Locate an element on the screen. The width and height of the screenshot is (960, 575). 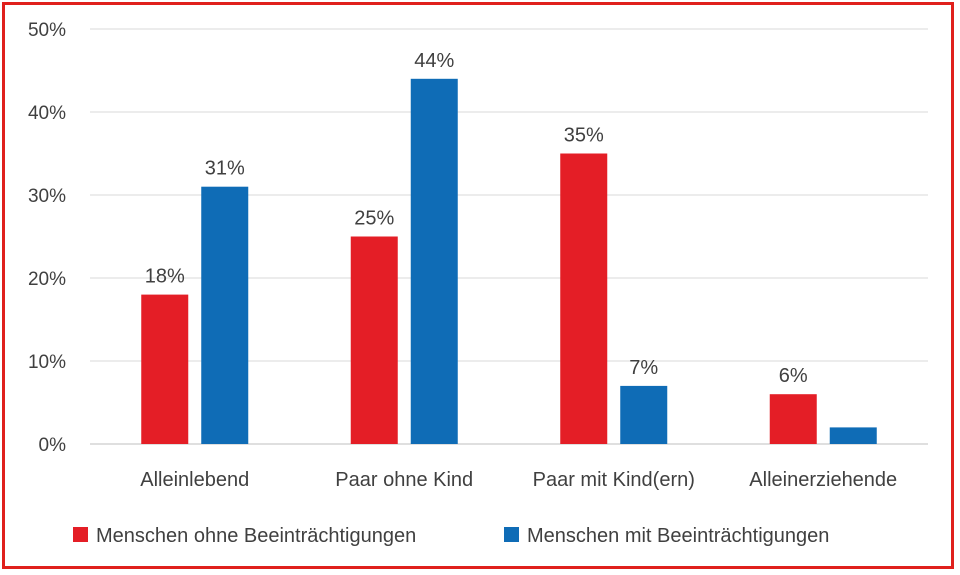
y-tick-label: 20% is located at coordinates (47, 279).